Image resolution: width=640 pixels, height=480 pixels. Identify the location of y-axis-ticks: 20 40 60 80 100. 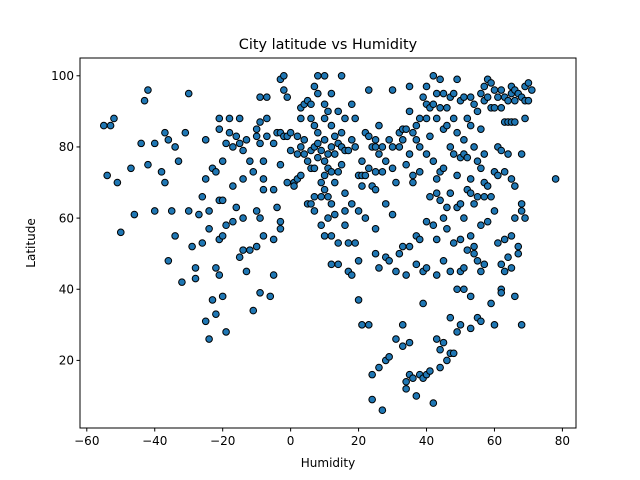
(65, 218).